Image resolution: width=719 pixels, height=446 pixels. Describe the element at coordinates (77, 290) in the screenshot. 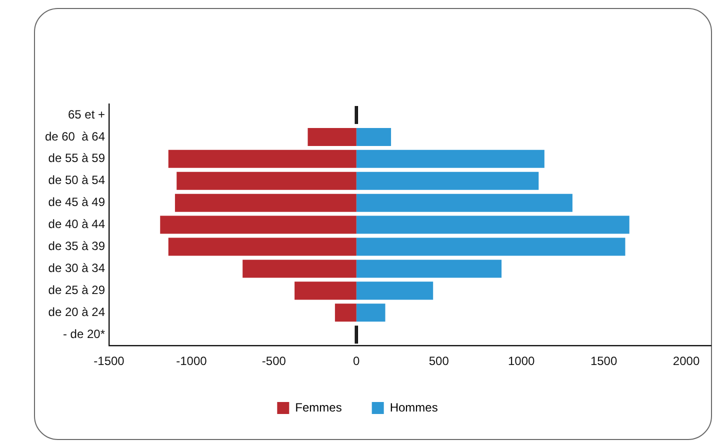

I see `y-tick-label: de 25 à 29` at that location.